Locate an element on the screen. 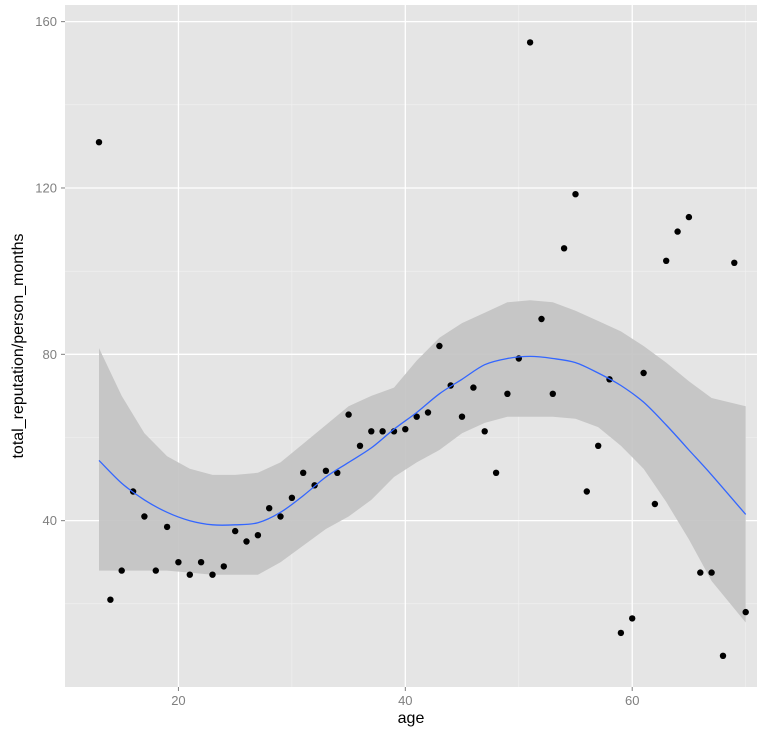 Image resolution: width=764 pixels, height=734 pixels. x-tick-label: 60 is located at coordinates (632, 700).